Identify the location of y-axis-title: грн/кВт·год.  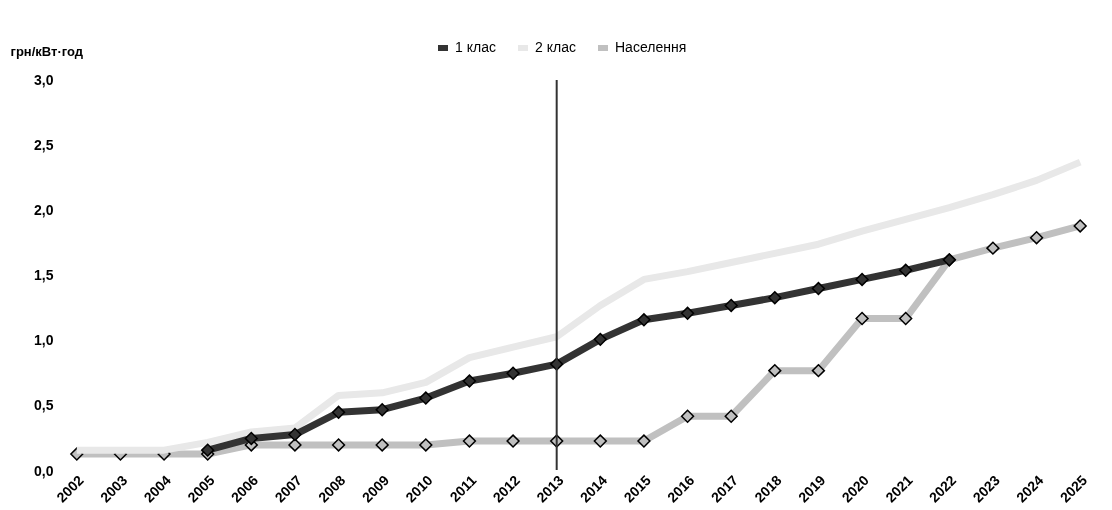
(47, 51).